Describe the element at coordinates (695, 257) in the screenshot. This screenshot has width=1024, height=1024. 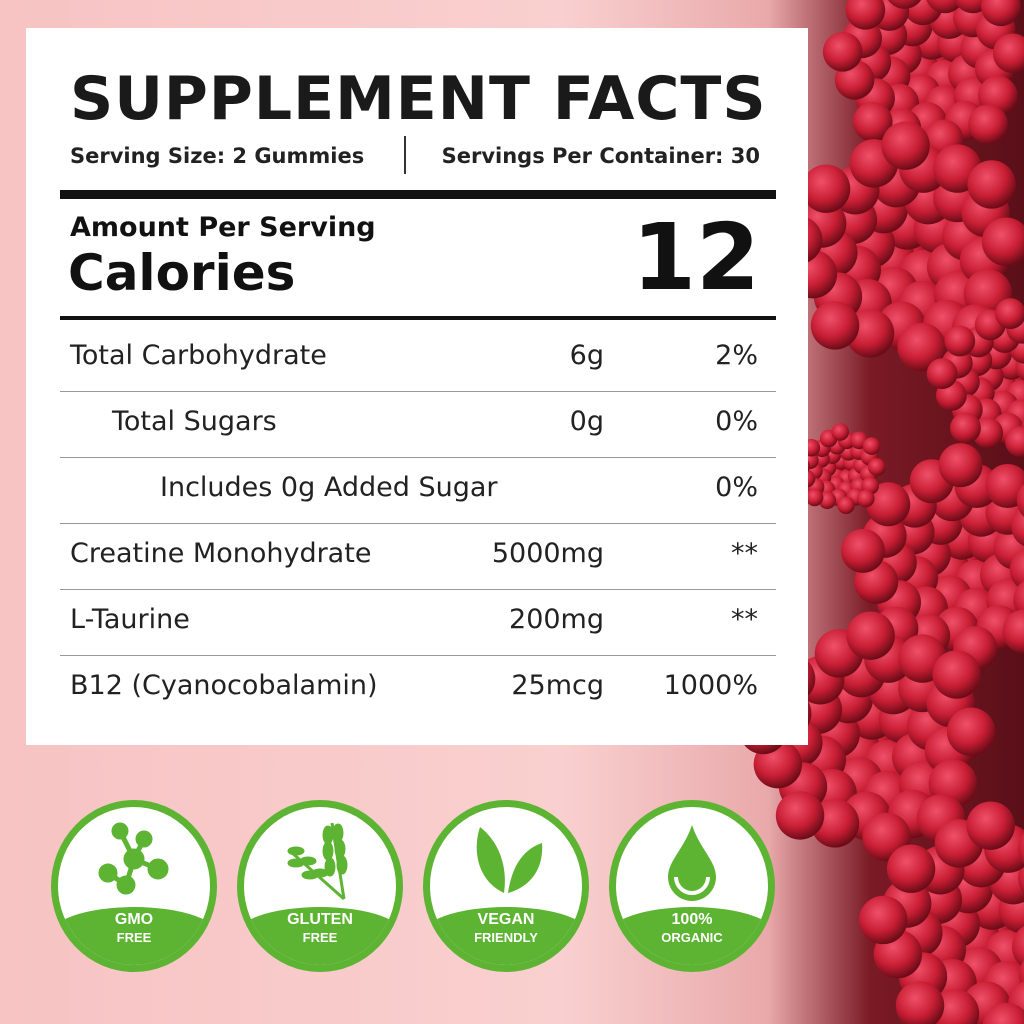
I see `calories-value: 12` at that location.